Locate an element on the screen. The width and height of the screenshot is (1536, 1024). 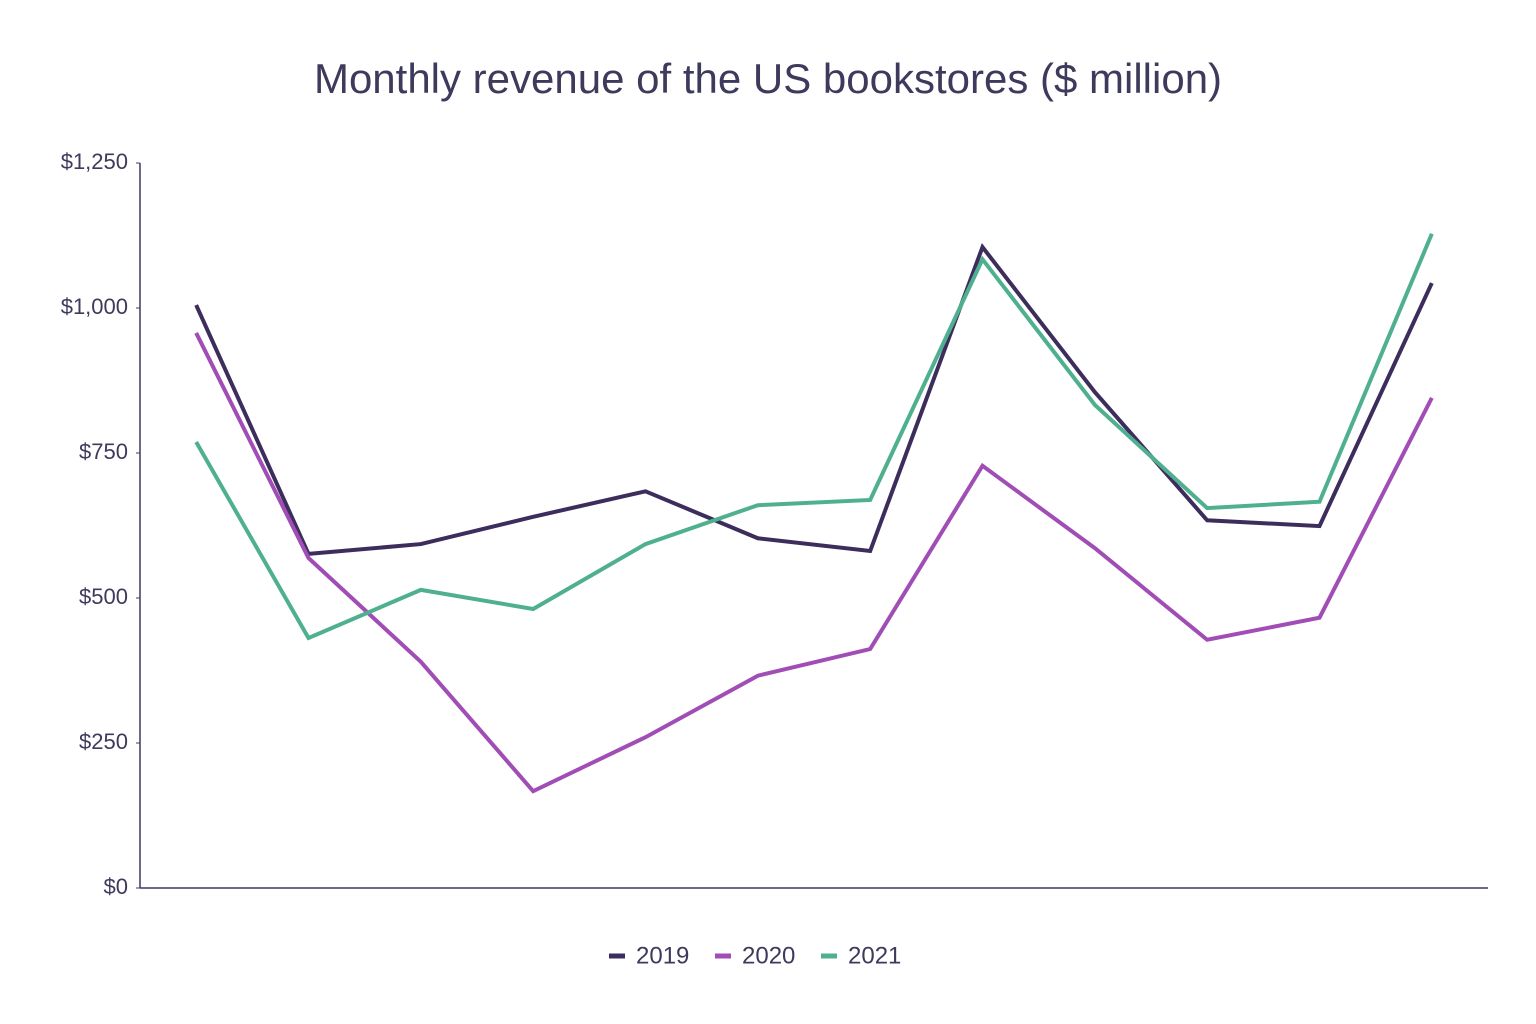
y-tick-label: $250 is located at coordinates (103, 741).